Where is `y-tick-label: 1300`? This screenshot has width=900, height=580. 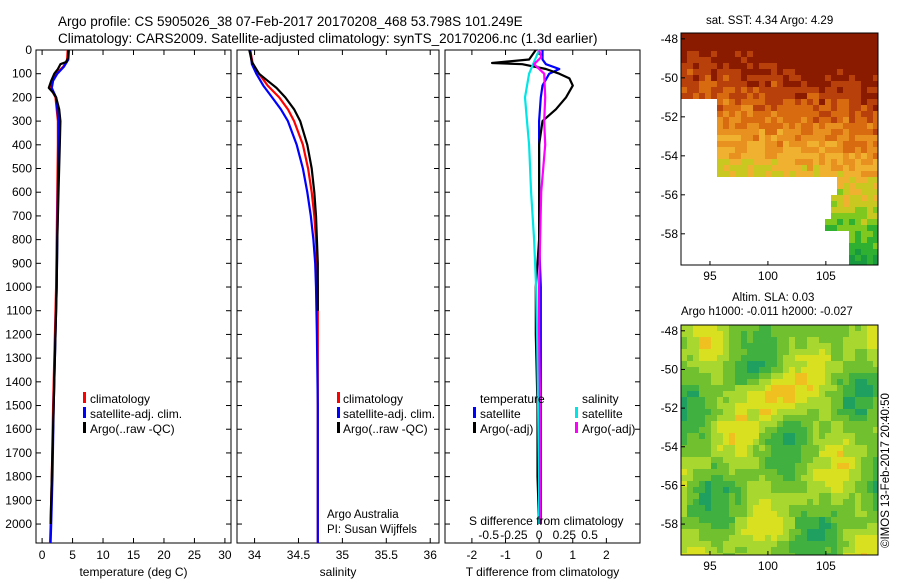 y-tick-label: 1300 is located at coordinates (18, 358).